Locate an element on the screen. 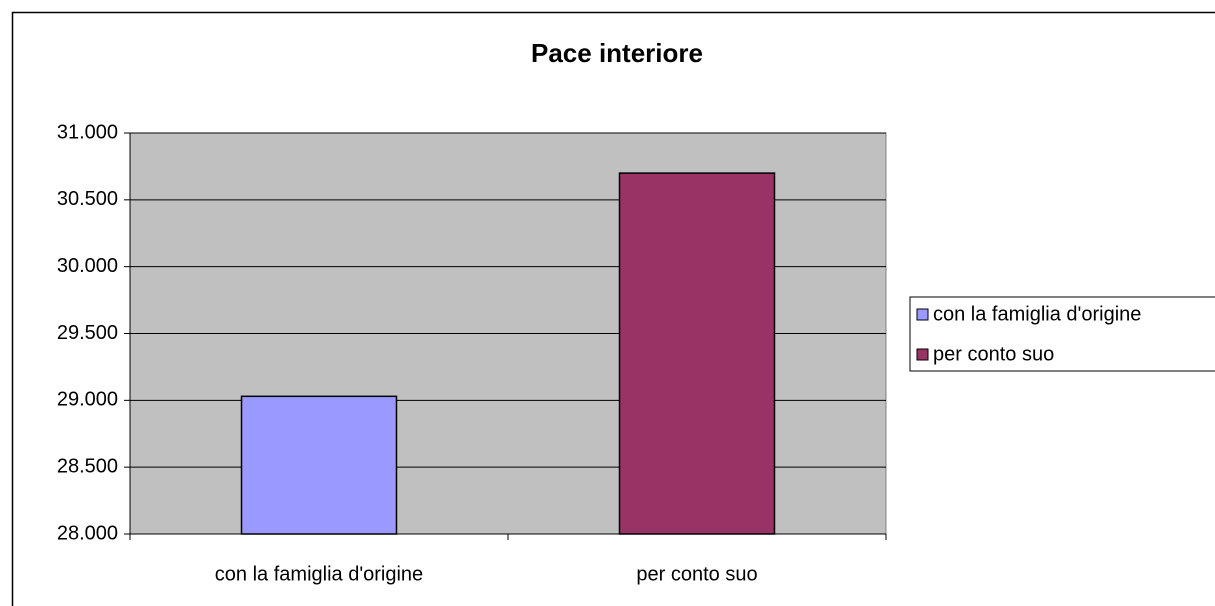 The image size is (1215, 606). y-tick-label: 29.000 is located at coordinates (87, 400).